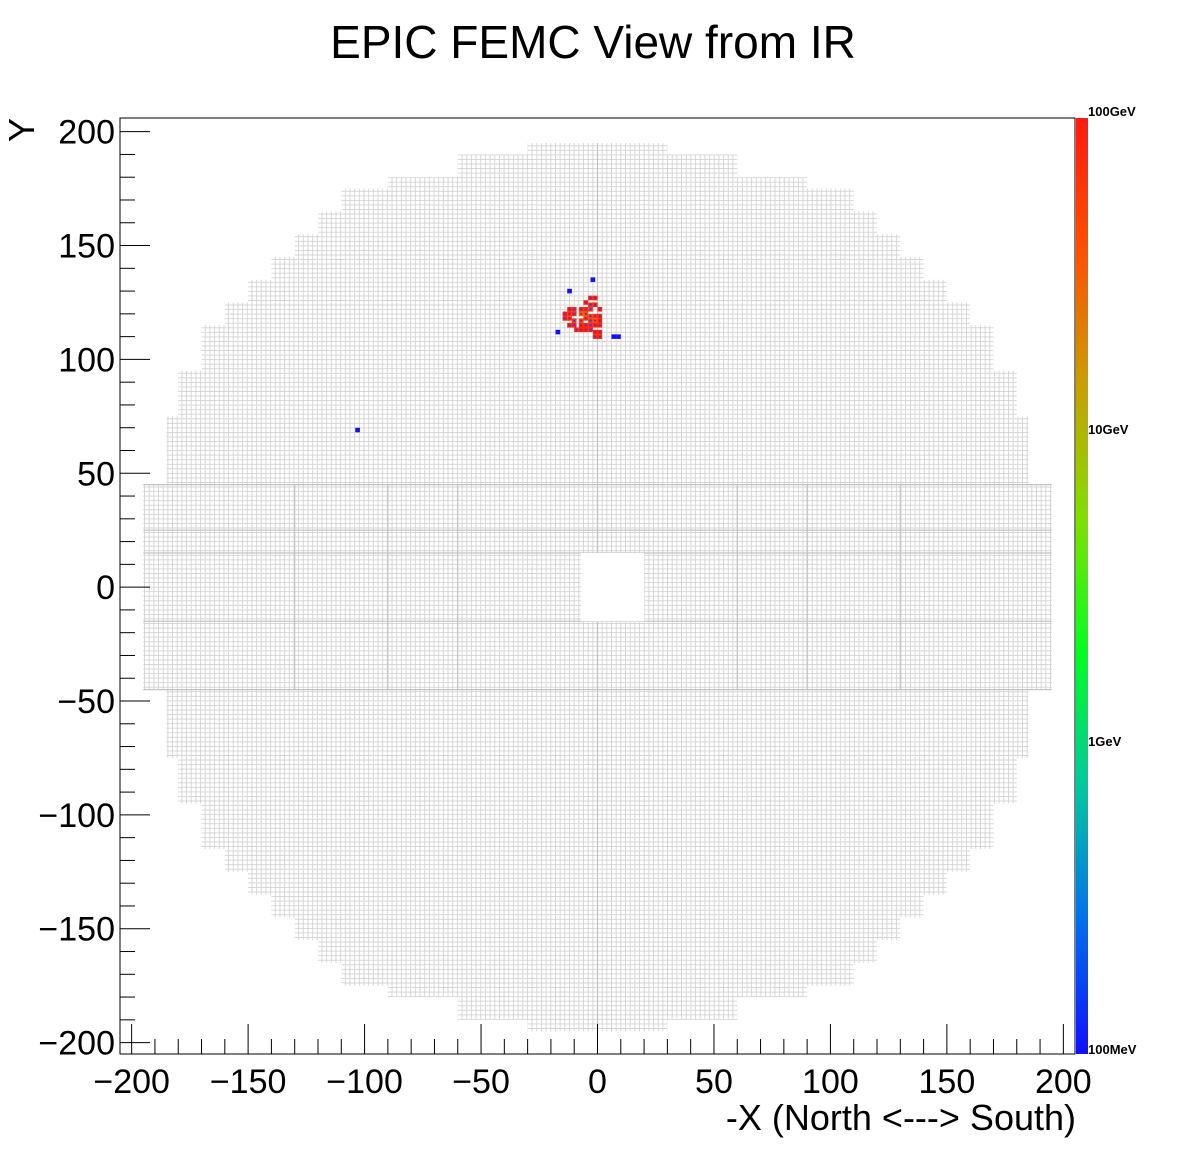  What do you see at coordinates (481, 1082) in the screenshot?
I see `x-tick-label: −50` at bounding box center [481, 1082].